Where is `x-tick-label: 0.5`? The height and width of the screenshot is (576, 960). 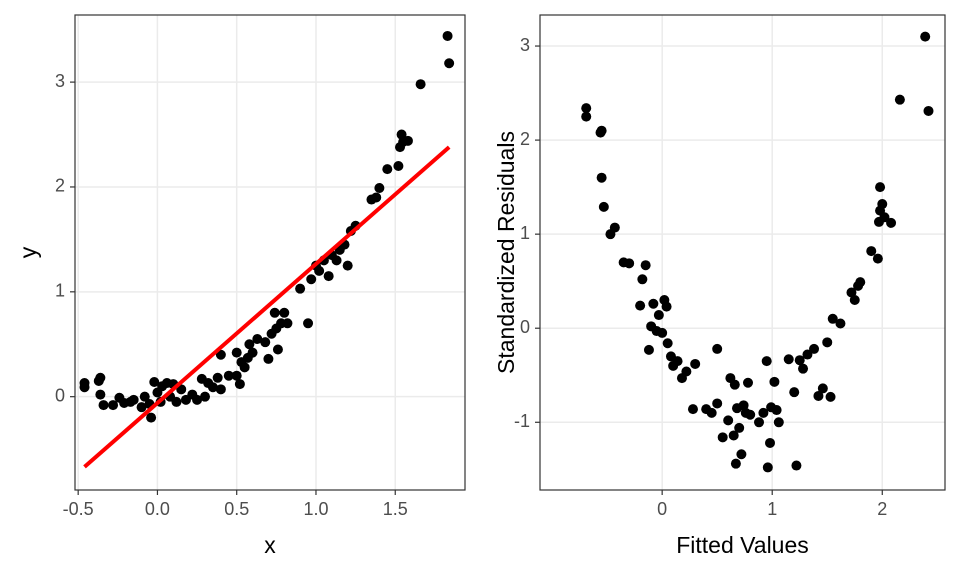 x-tick-label: 0.5 is located at coordinates (236, 509).